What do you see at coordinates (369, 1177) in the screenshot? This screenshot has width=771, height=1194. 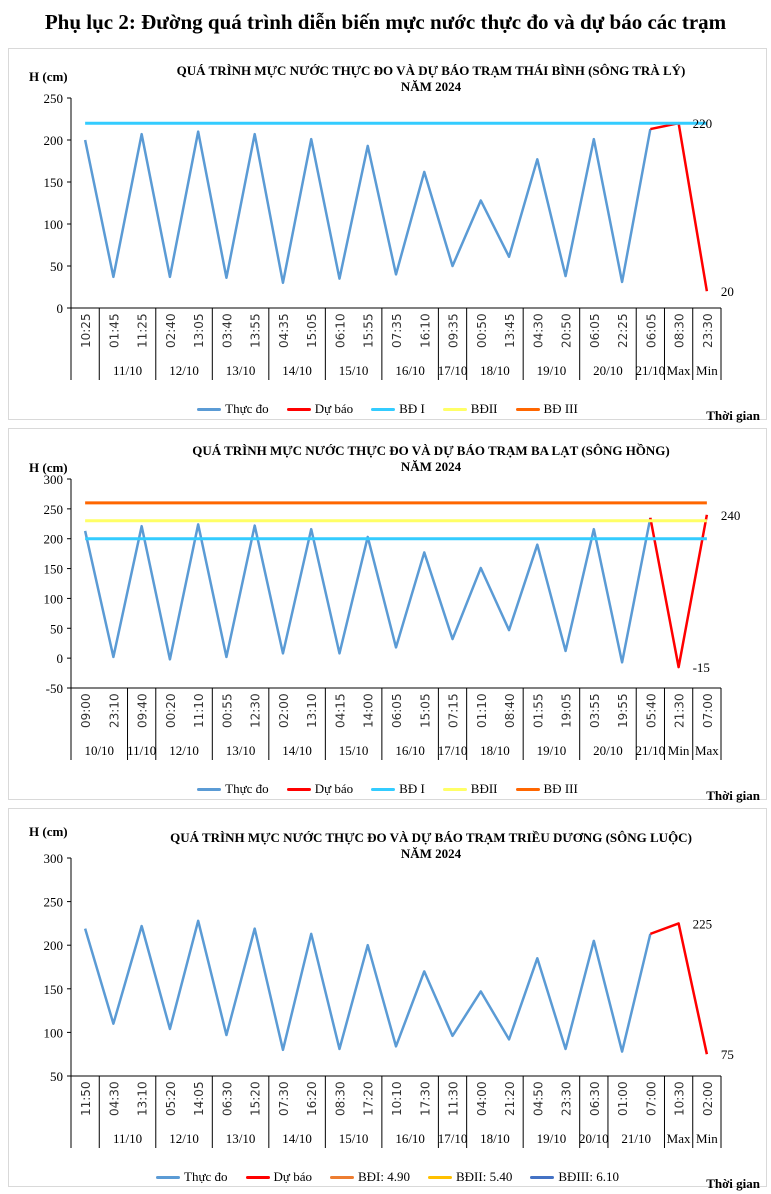 I see `legend-item: BĐI: 4.90` at bounding box center [369, 1177].